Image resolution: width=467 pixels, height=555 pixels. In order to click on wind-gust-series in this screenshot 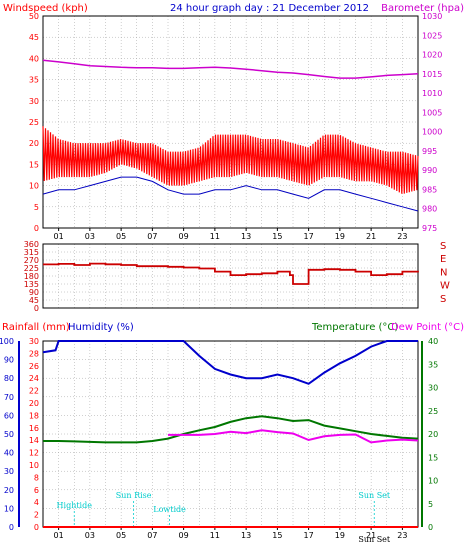, I will do `click(230, 160)`.